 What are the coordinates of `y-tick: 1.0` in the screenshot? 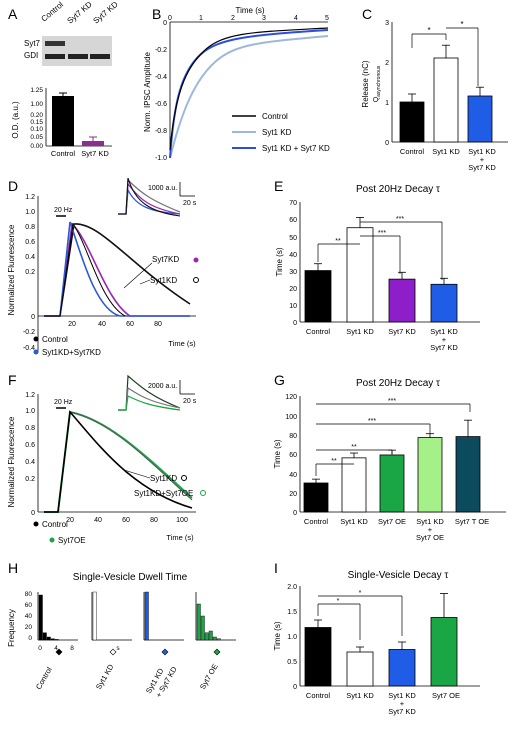 It's located at (292, 637).